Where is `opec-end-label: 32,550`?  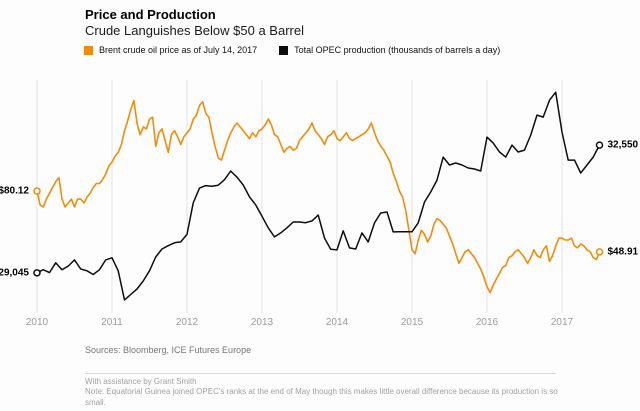
opec-end-label: 32,550 is located at coordinates (623, 145).